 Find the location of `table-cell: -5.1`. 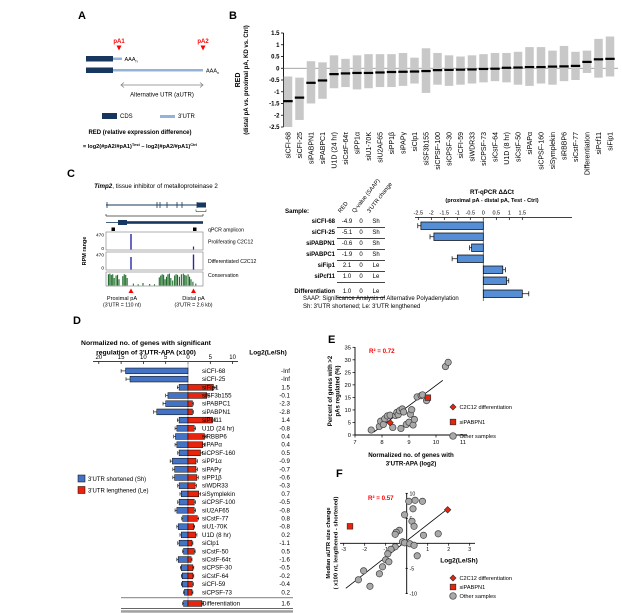

table-cell: -5.1 is located at coordinates (347, 233).